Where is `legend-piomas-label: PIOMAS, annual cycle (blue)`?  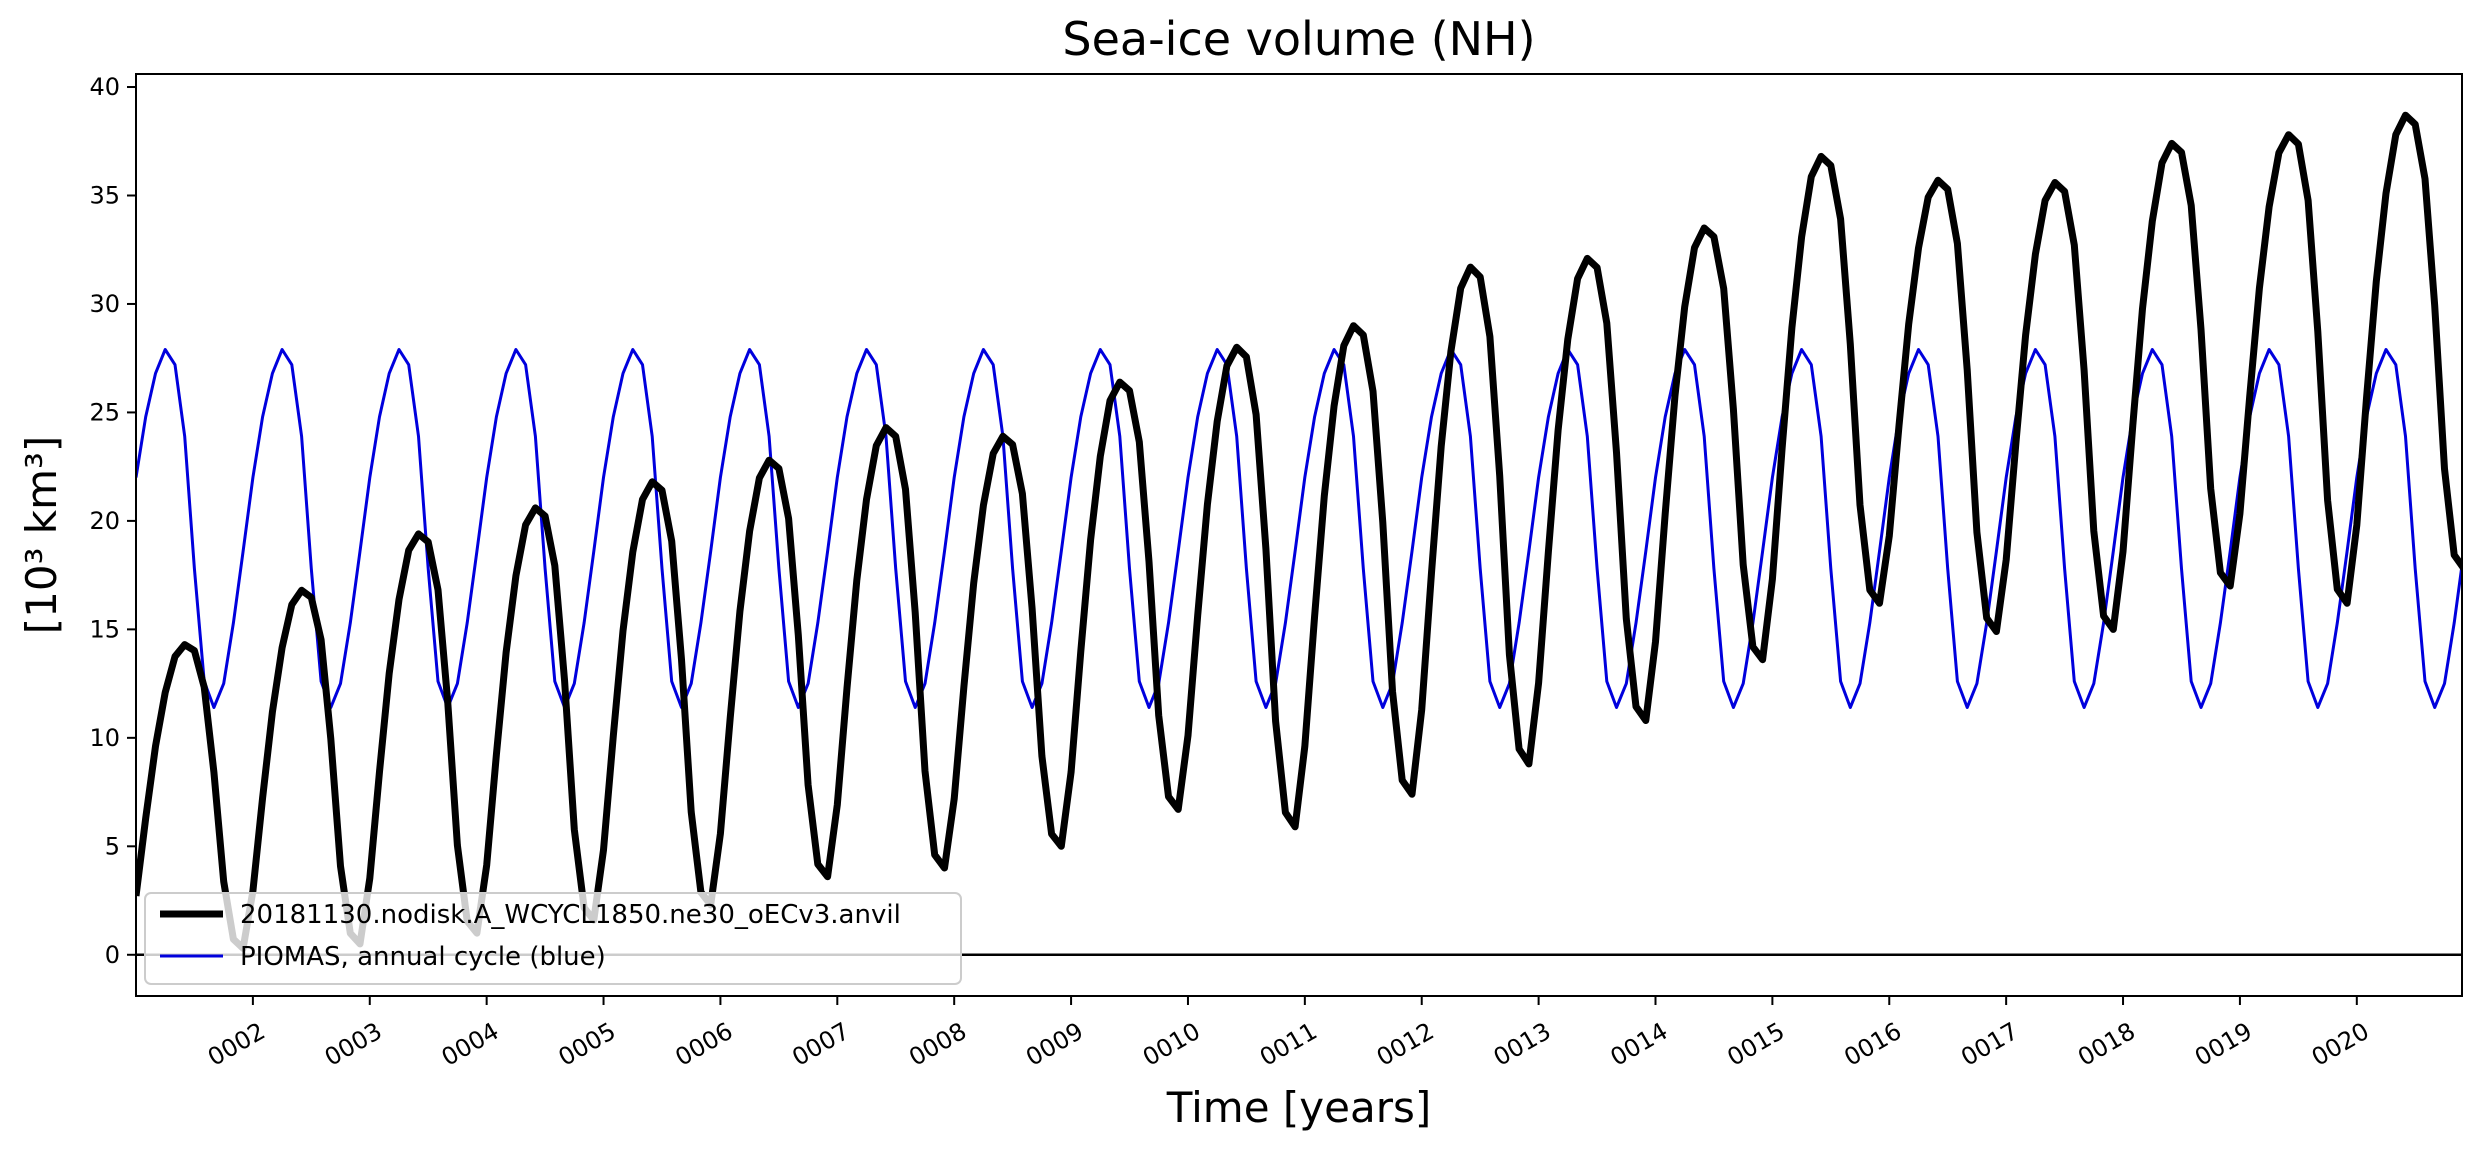
legend-piomas-label: PIOMAS, annual cycle (blue) is located at coordinates (423, 957).